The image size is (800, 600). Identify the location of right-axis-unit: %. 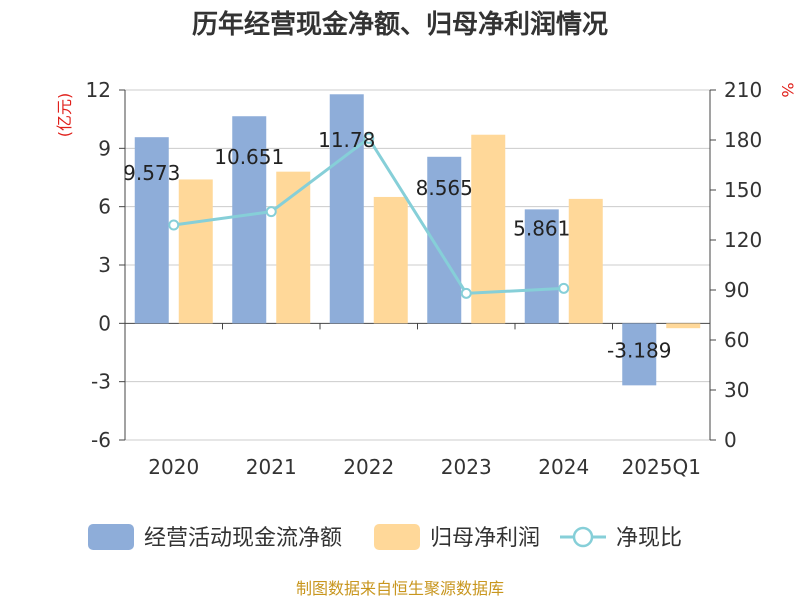
(787, 89).